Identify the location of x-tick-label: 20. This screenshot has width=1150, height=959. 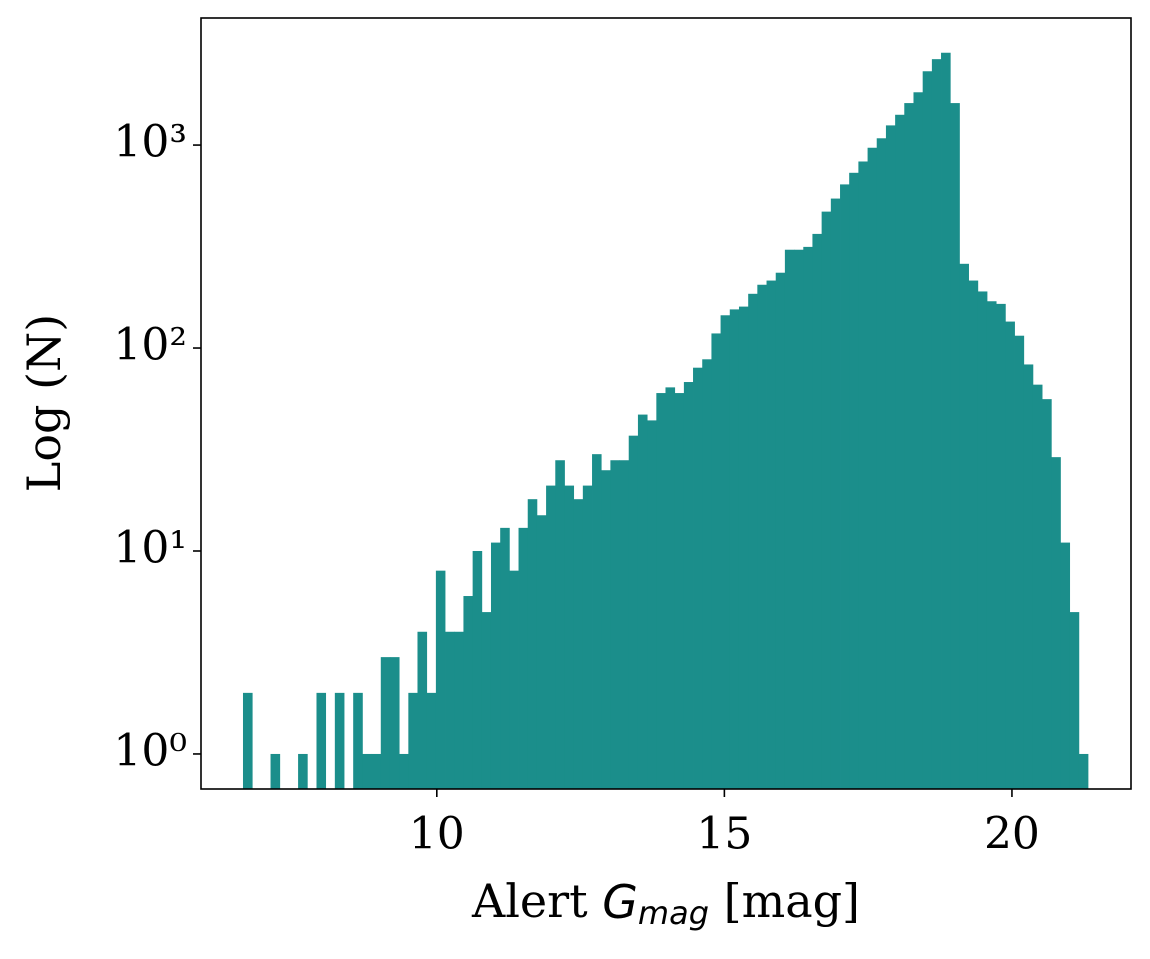
(1012, 834).